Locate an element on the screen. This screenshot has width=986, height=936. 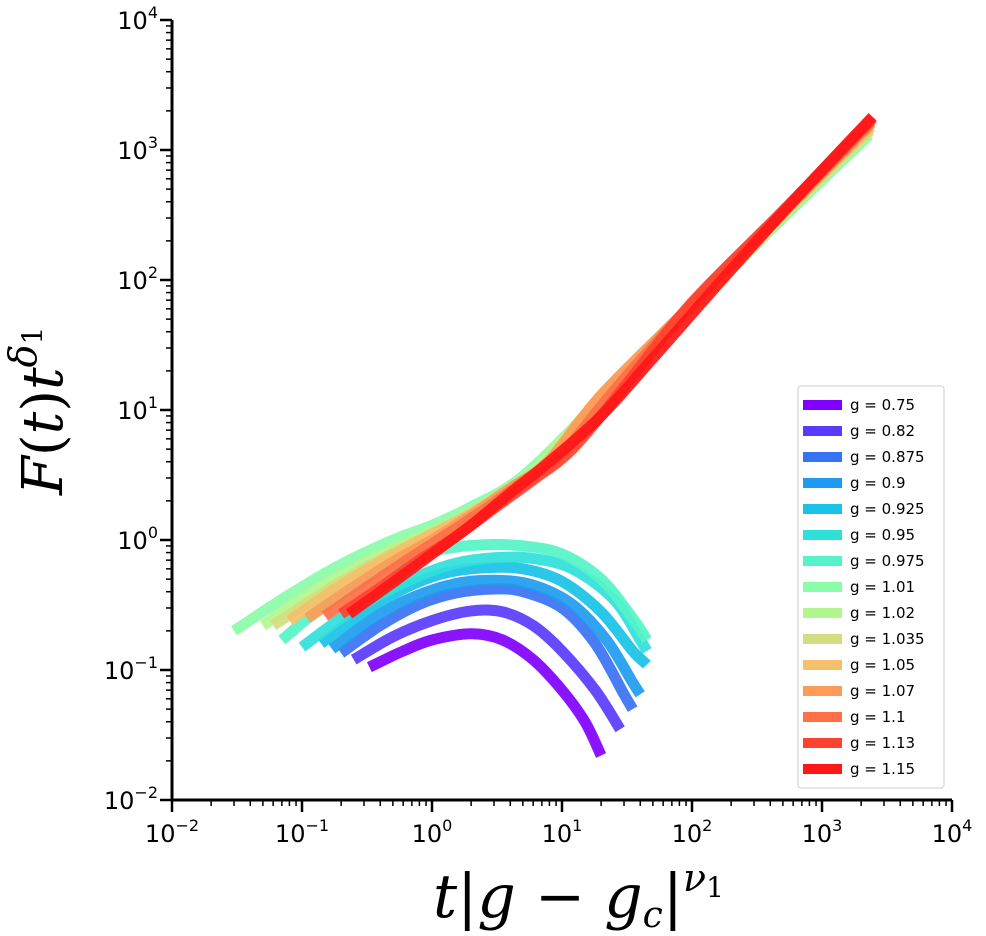
legend-label: g = 0.925 is located at coordinates (887, 509).